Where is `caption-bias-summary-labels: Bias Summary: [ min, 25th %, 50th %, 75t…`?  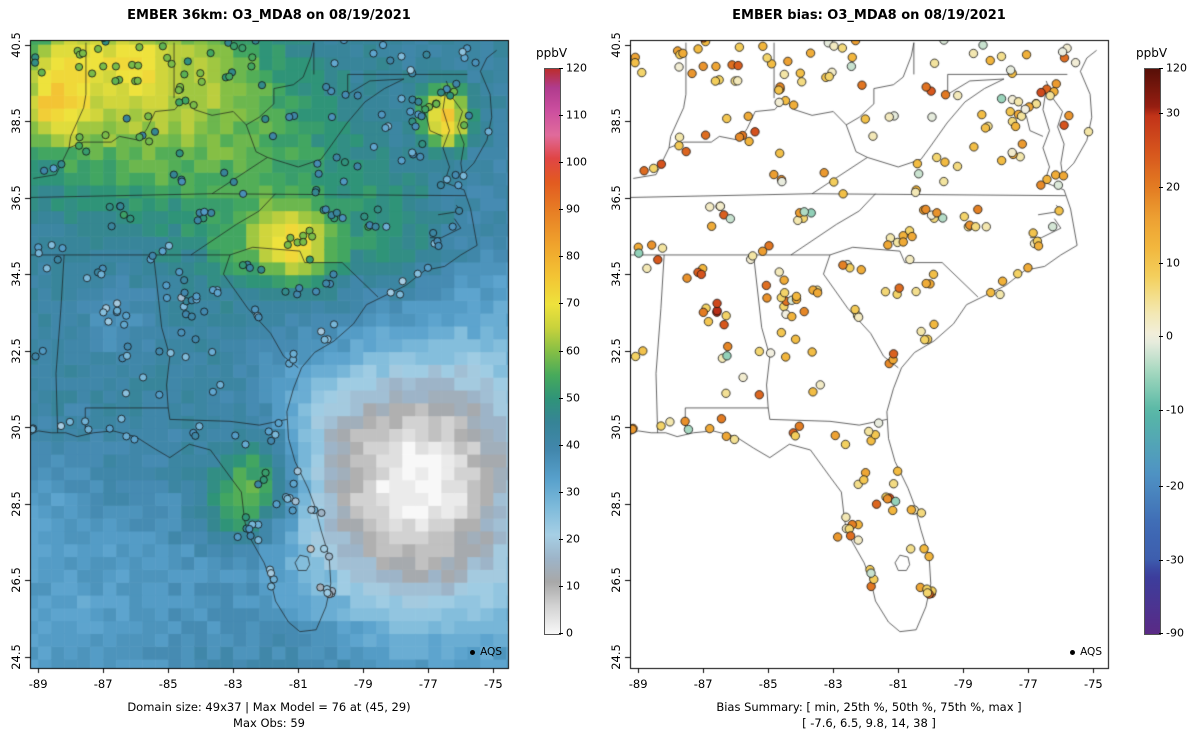
caption-bias-summary-labels: Bias Summary: [ min, 25th %, 50th %, 75t… is located at coordinates (869, 707).